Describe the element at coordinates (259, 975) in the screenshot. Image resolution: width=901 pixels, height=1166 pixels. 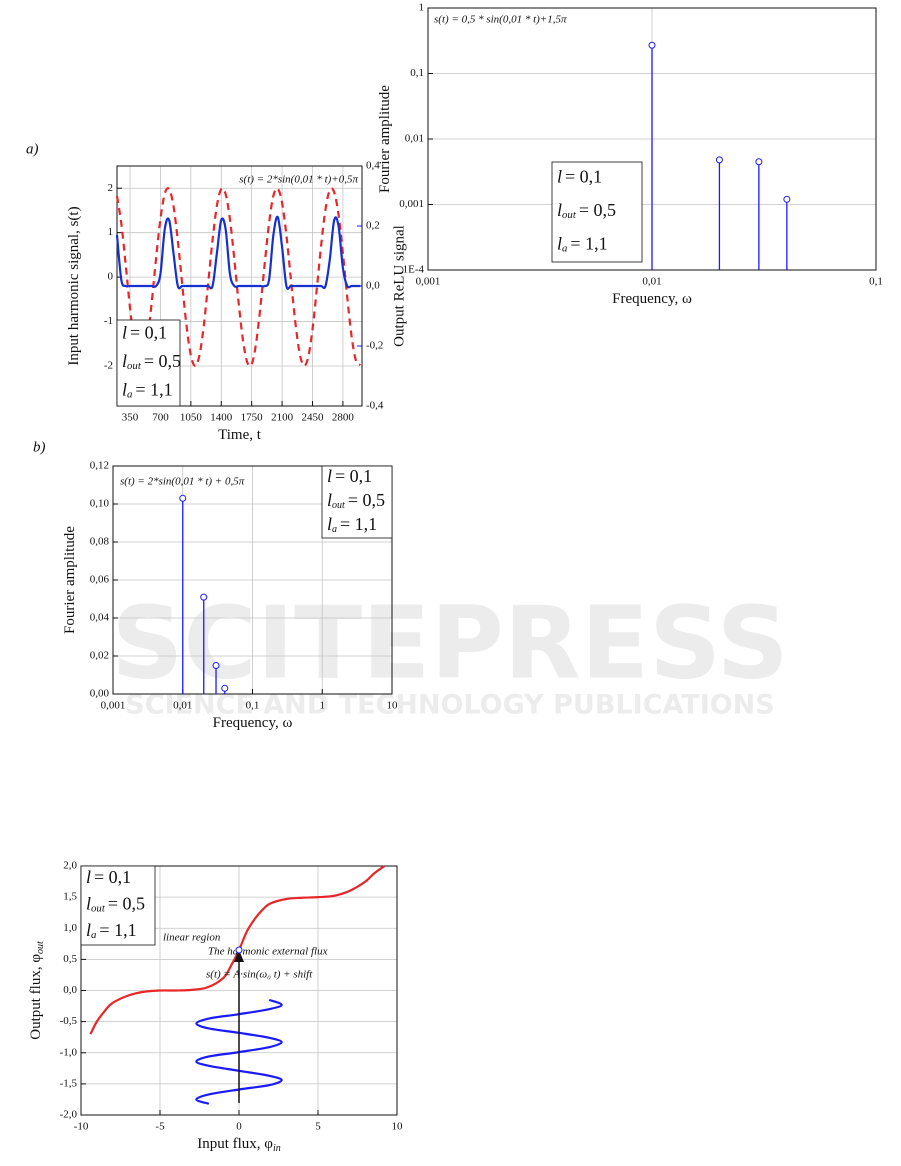
I see `annotation: s(t) = A·sin(ω₀ t) + shift` at that location.